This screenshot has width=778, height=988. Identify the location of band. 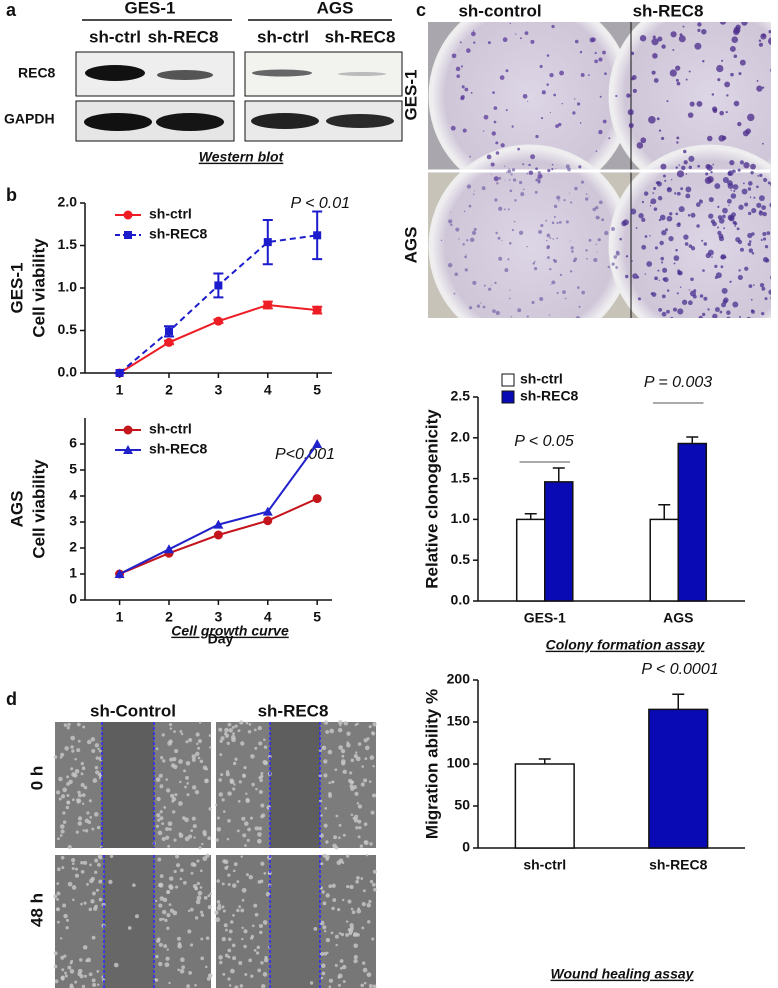
(282, 73).